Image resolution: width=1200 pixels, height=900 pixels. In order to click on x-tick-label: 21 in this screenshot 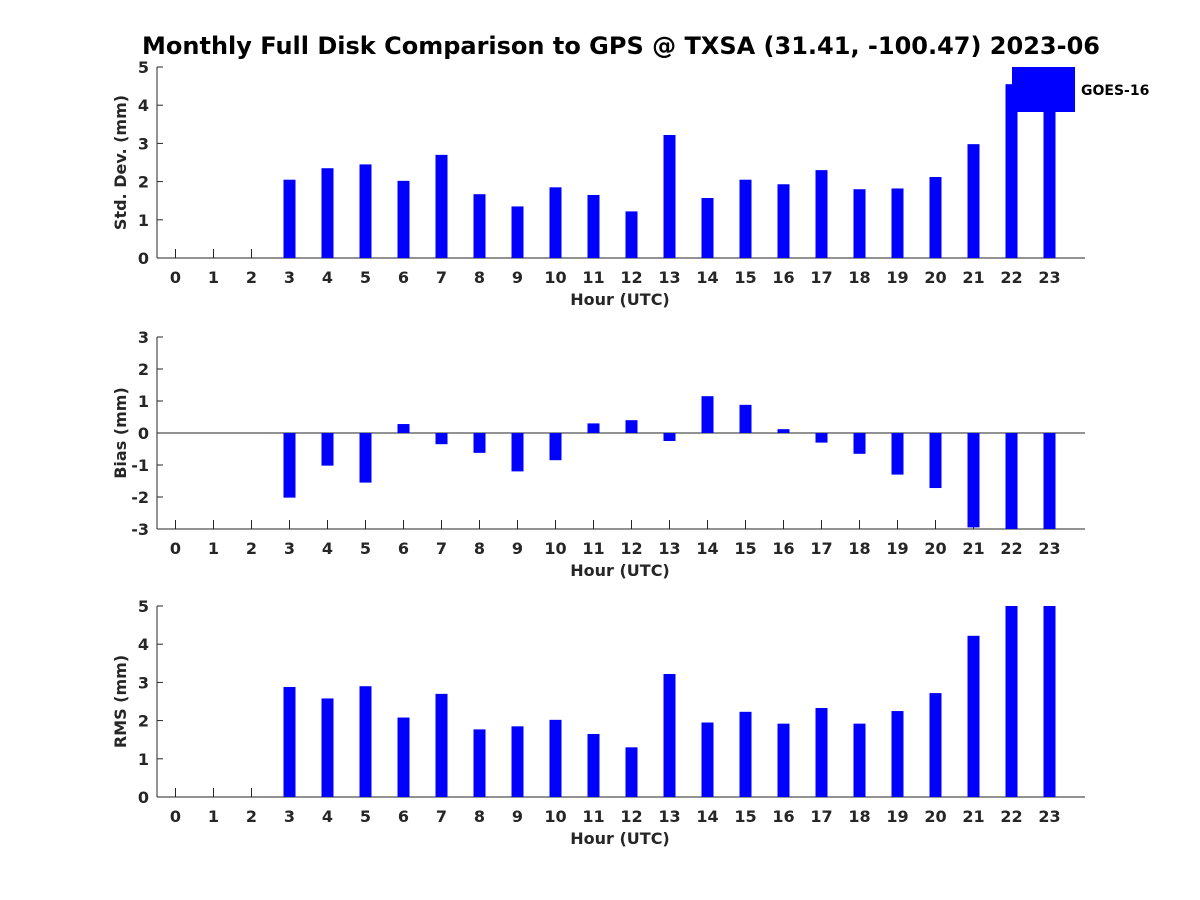, I will do `click(973, 548)`.